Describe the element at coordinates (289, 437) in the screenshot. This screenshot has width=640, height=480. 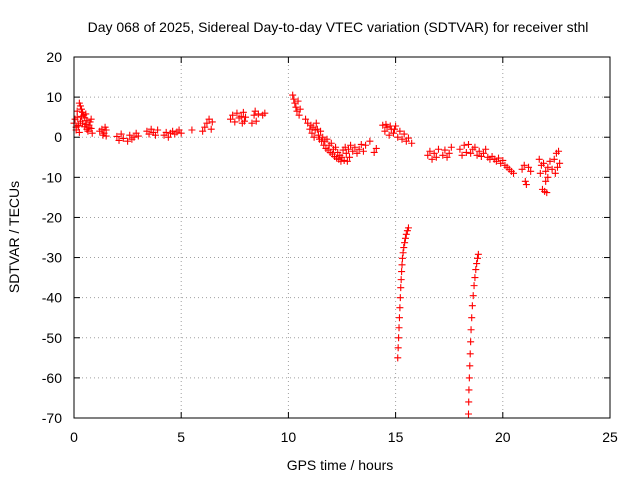
I see `x-tick-label: 10` at that location.